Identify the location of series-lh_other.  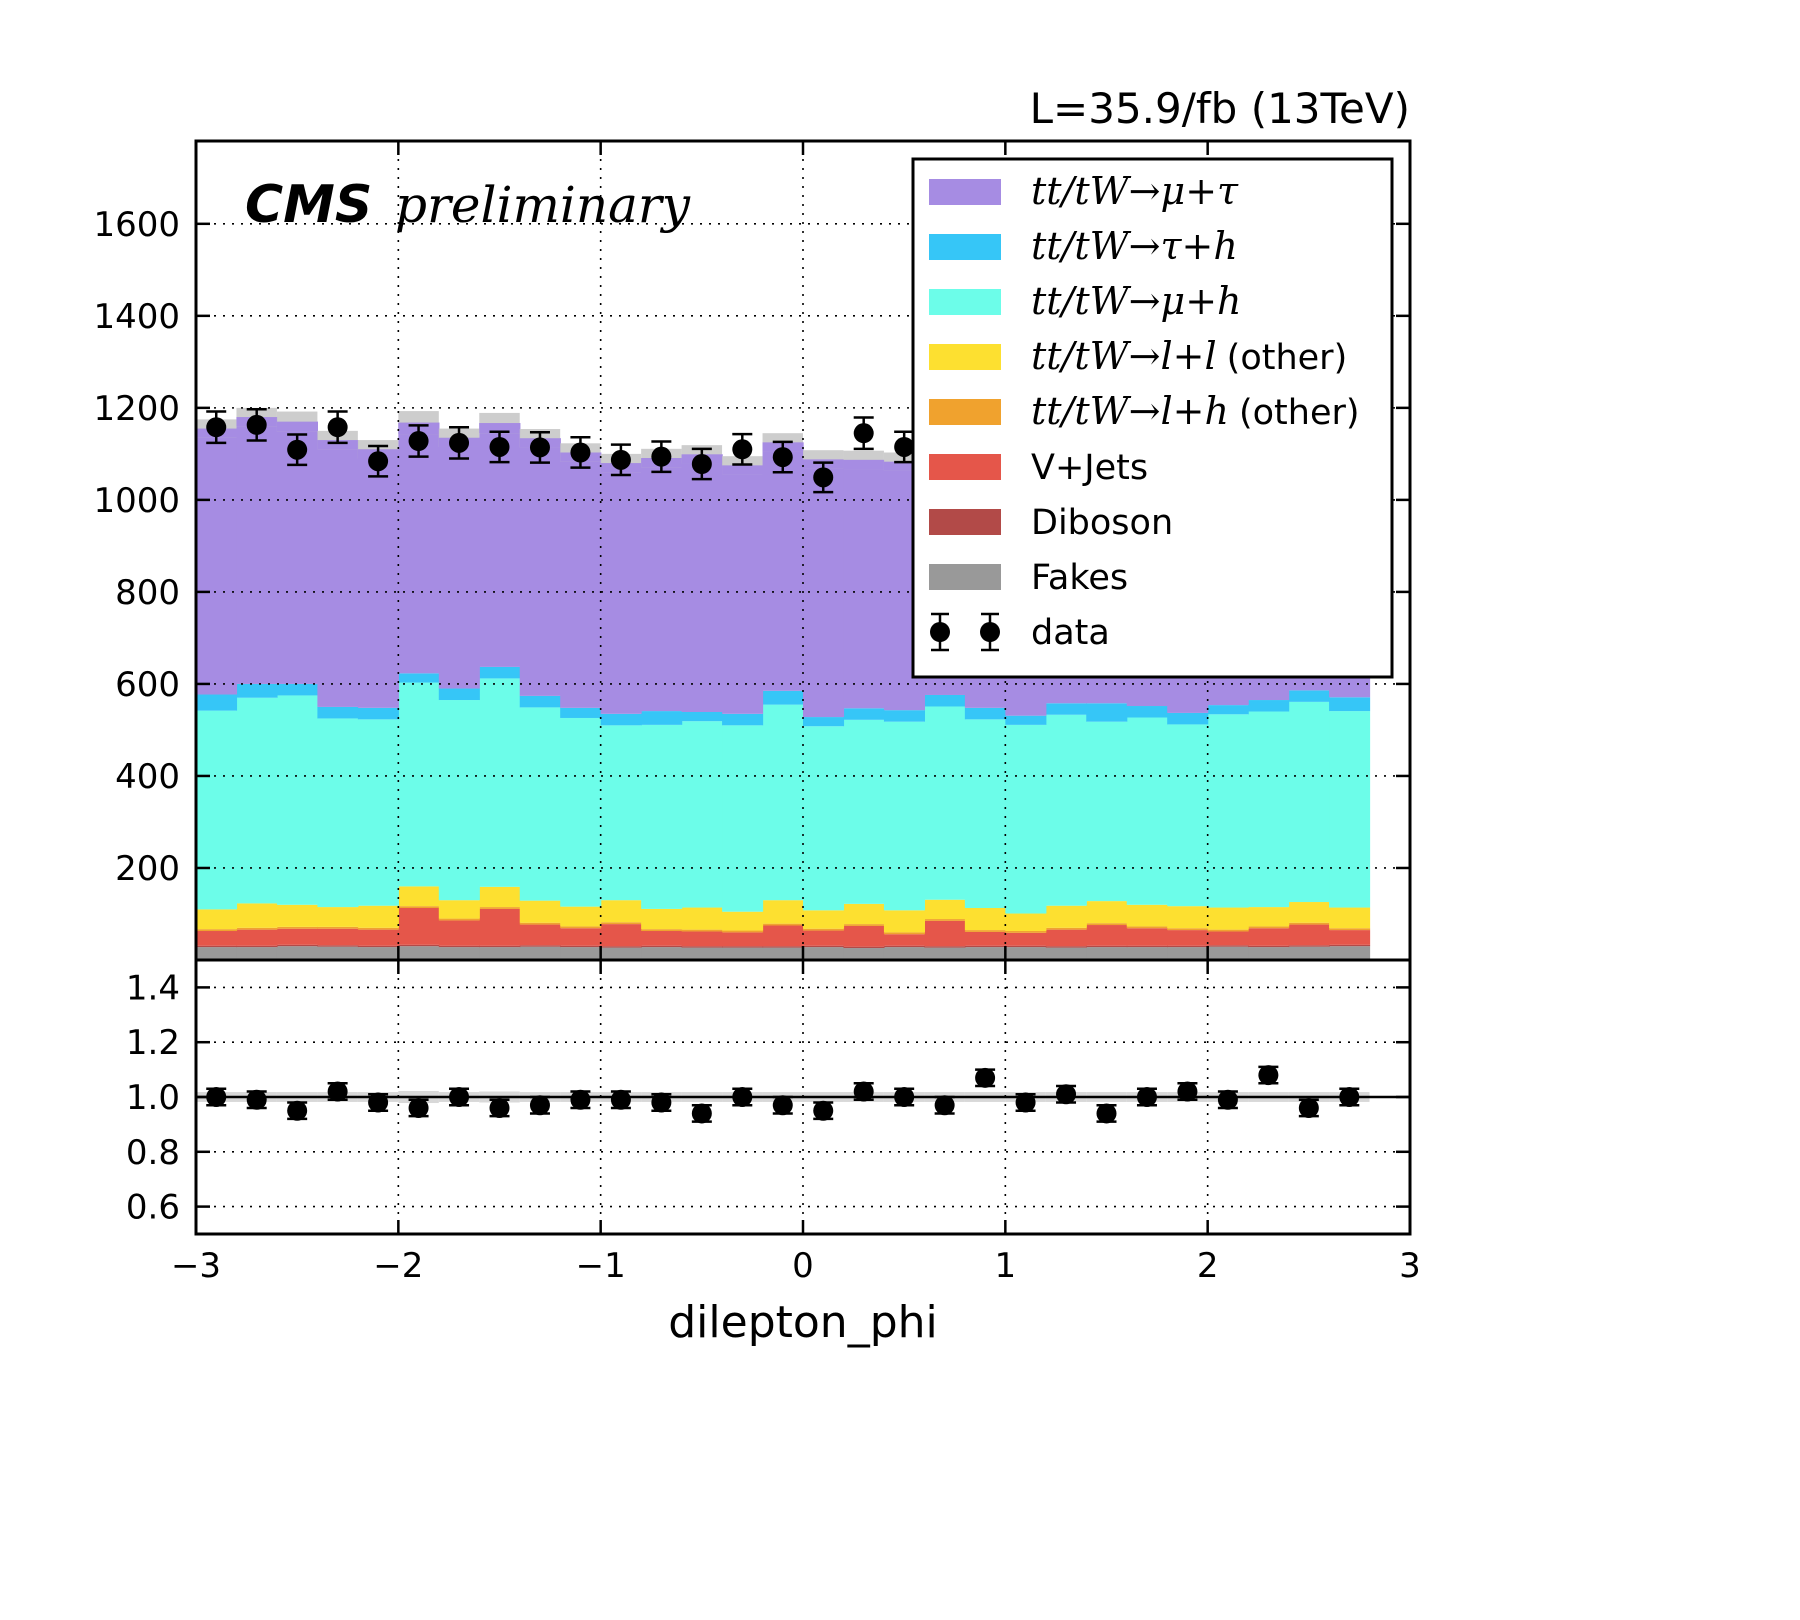
(783, 920).